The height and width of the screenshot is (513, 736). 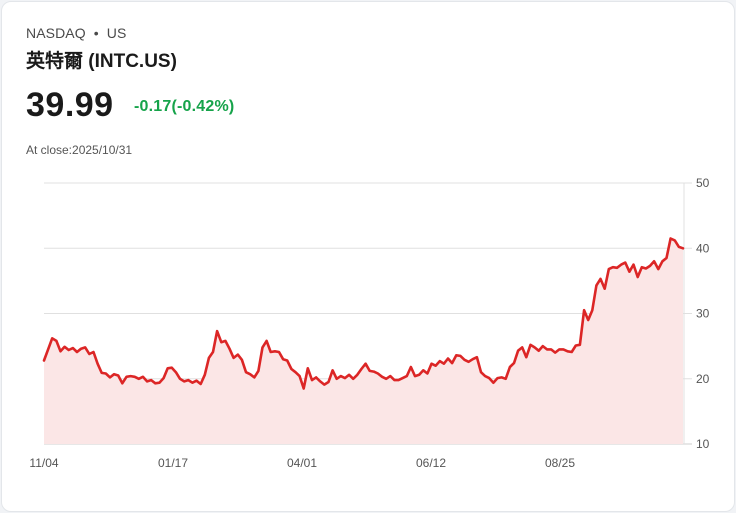 I want to click on y-tick-label: 20, so click(x=703, y=379).